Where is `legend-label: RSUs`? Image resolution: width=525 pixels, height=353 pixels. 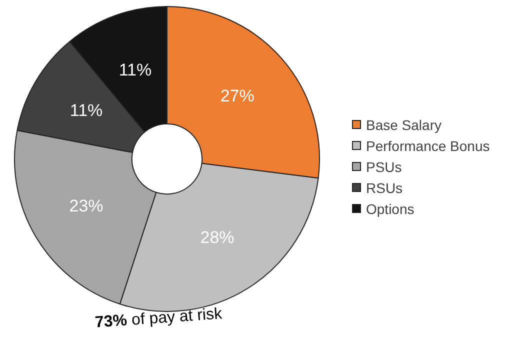 legend-label: RSUs is located at coordinates (384, 188).